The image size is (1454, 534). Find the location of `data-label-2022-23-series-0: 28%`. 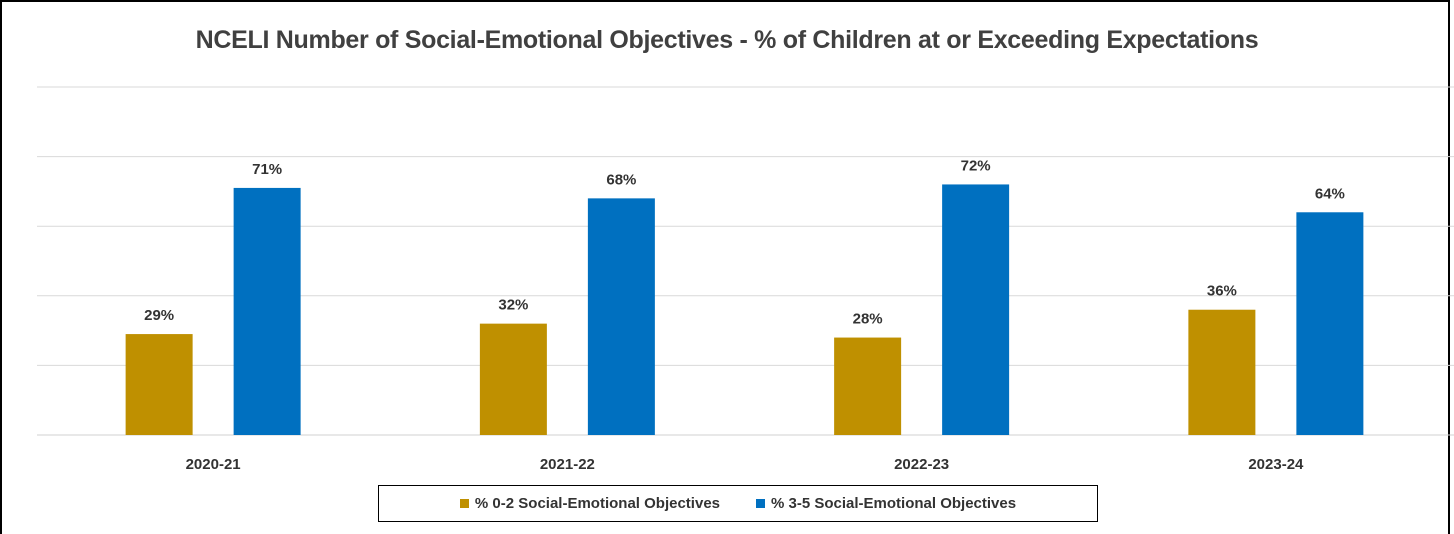

data-label-2022-23-series-0: 28% is located at coordinates (868, 319).